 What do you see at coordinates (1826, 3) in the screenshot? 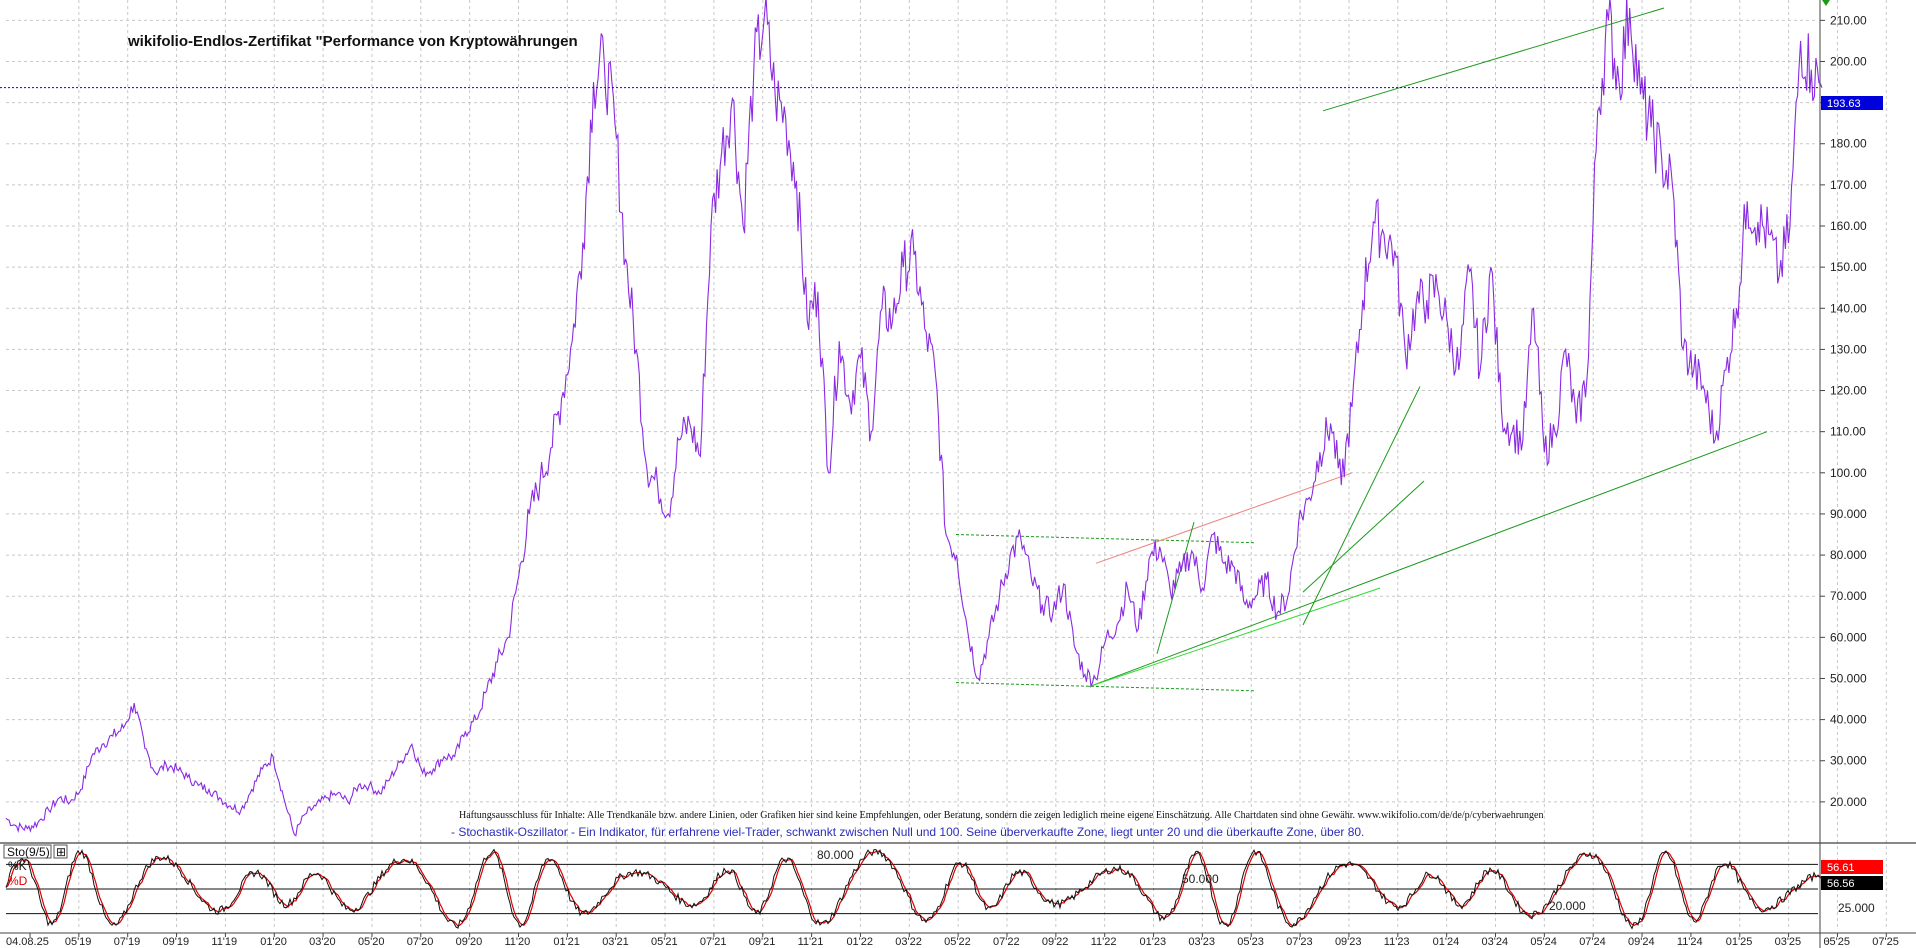
I see `top-marker-icon` at bounding box center [1826, 3].